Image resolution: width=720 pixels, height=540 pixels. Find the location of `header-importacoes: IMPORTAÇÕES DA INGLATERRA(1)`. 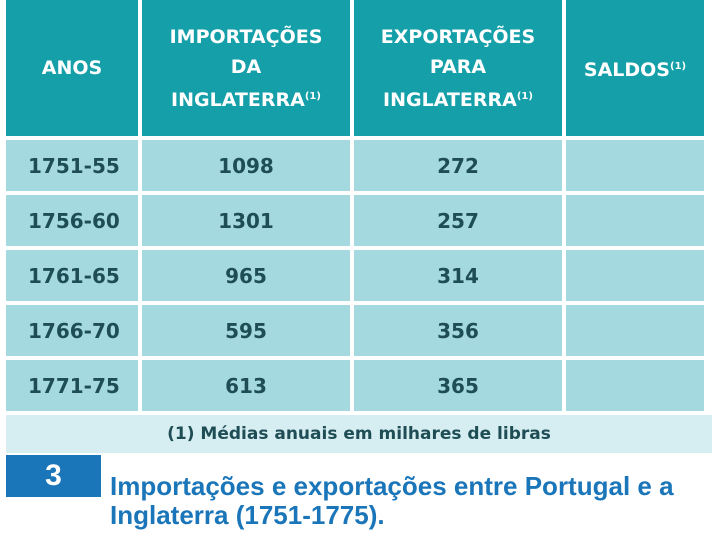

header-importacoes: IMPORTAÇÕES DA INGLATERRA(1) is located at coordinates (246, 68).